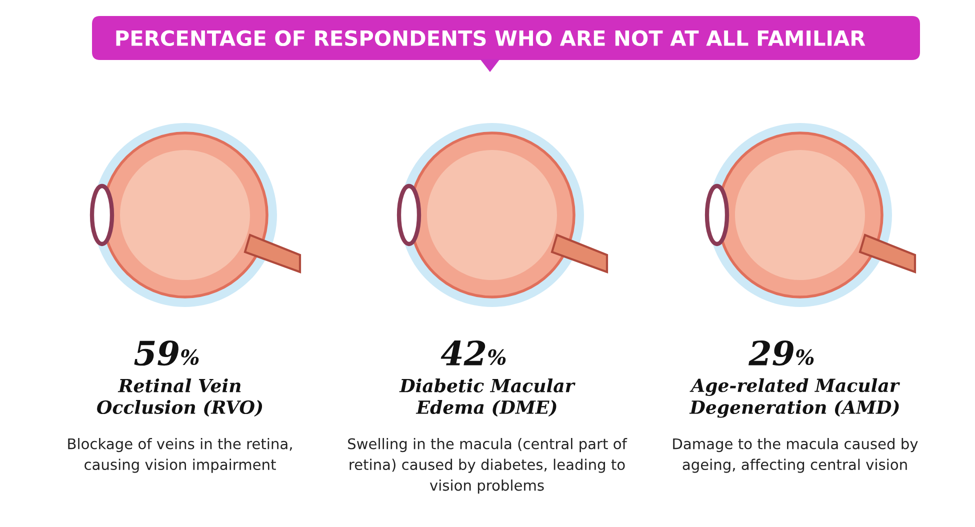  I want to click on data-label: 59%, so click(166, 353).